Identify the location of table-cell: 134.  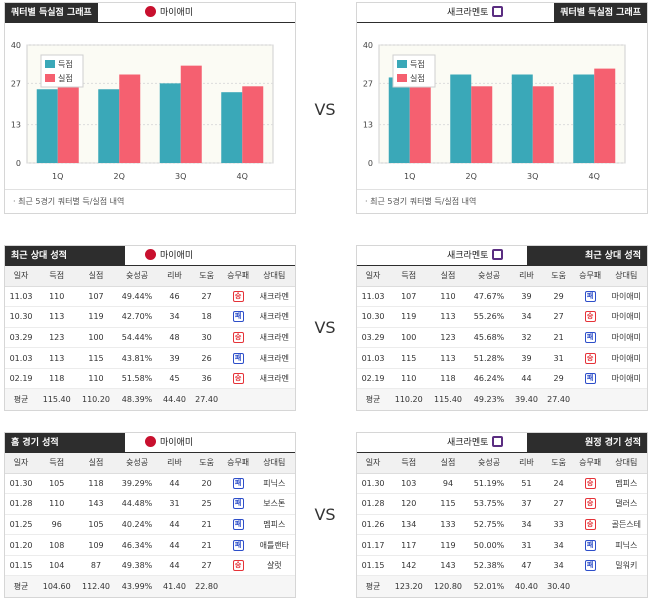
(409, 525).